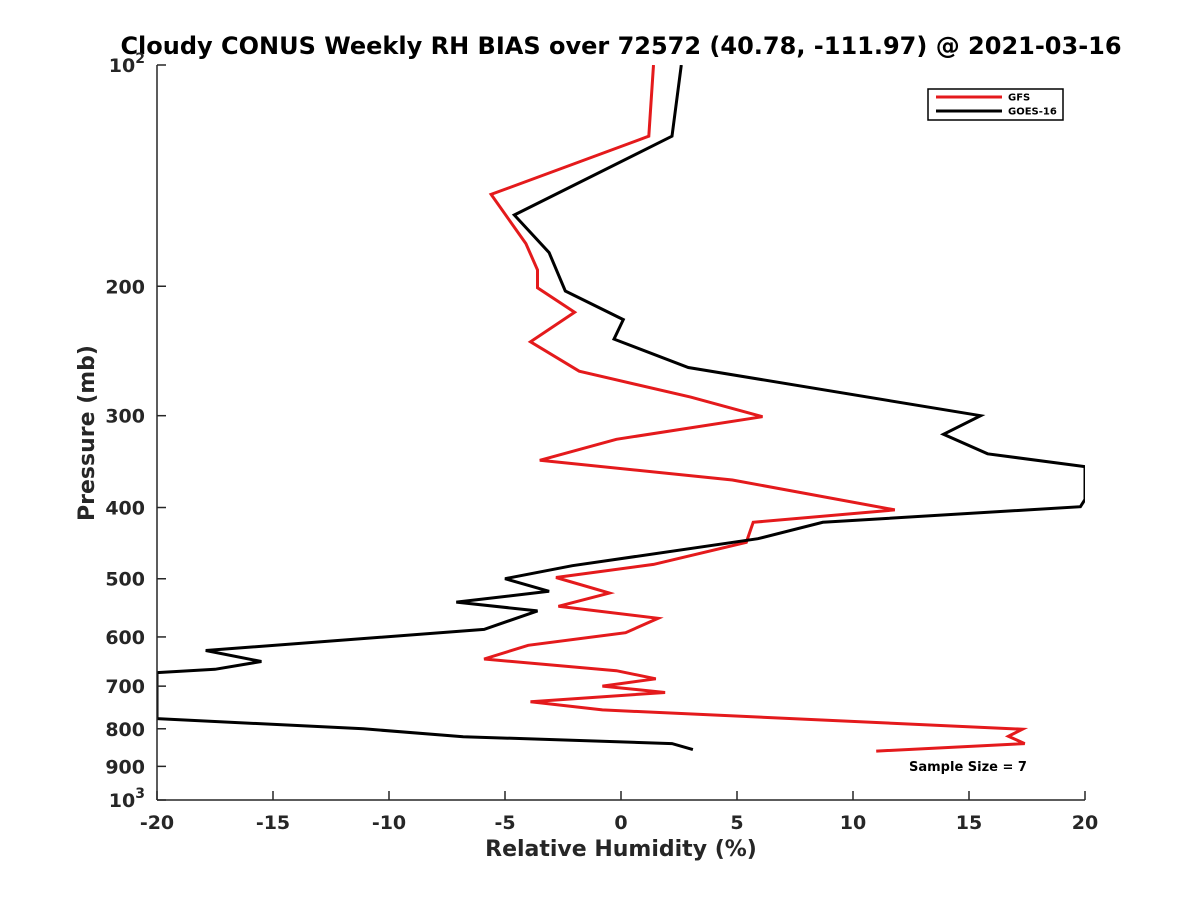 Image resolution: width=1200 pixels, height=900 pixels. I want to click on y-tick-label: 10³, so click(127, 799).